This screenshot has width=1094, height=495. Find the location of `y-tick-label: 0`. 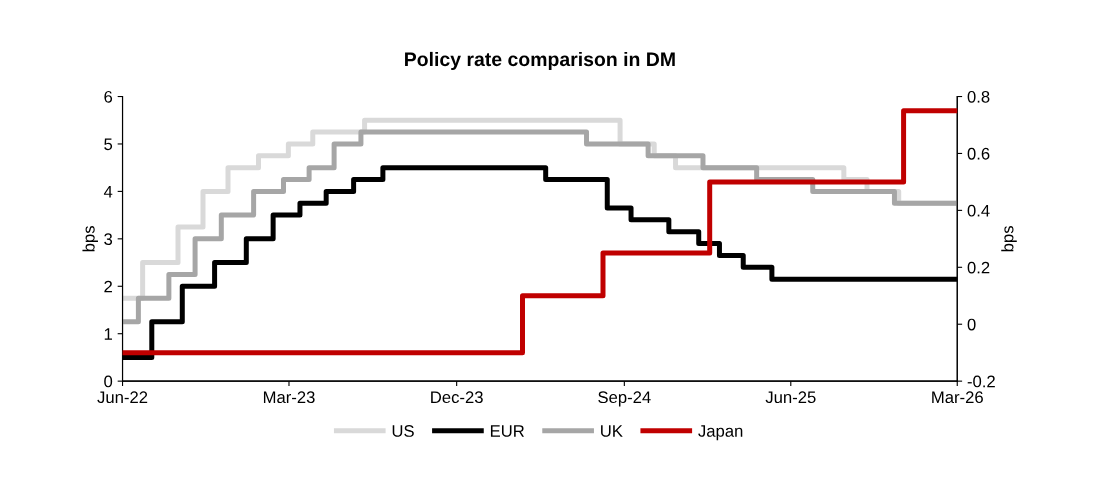

y-tick-label: 0 is located at coordinates (108, 381).